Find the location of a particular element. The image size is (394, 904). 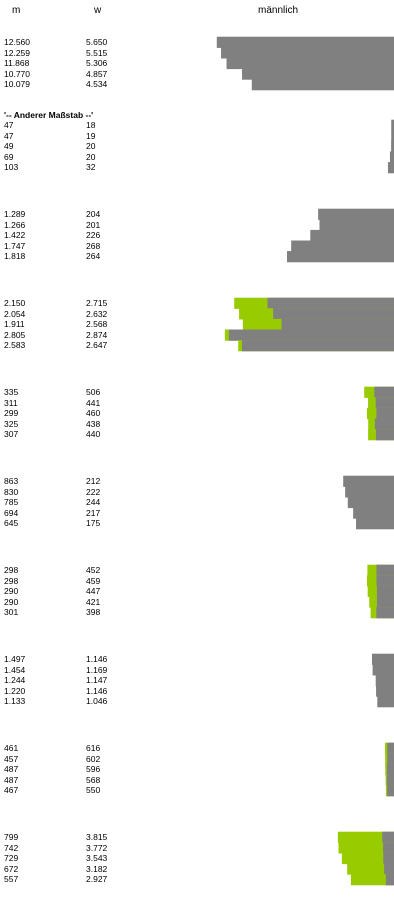

value-w: 2.632 is located at coordinates (97, 313).